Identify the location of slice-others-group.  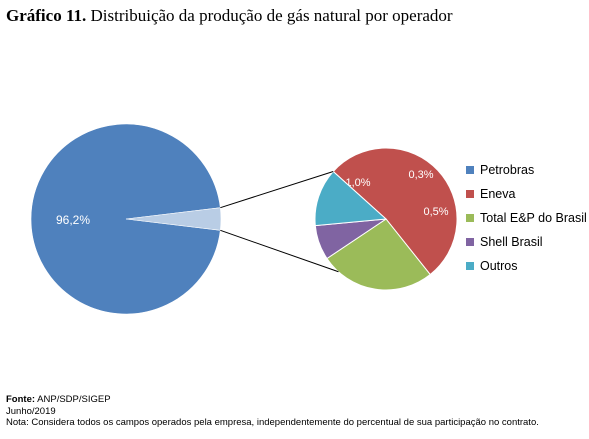
(173, 219).